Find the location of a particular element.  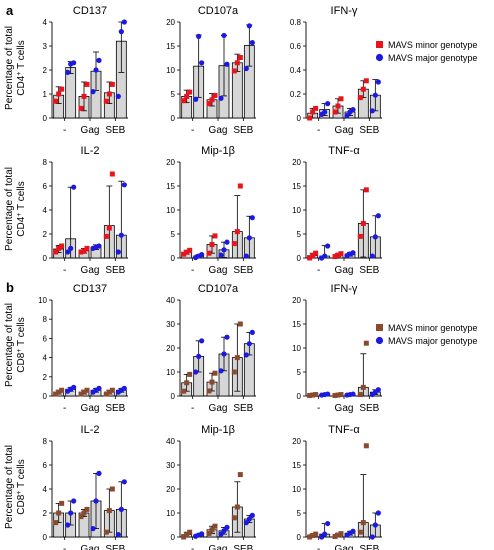

ylabel-a-bottom: Percentage of total CD4+ T cells is located at coordinates (15, 209).